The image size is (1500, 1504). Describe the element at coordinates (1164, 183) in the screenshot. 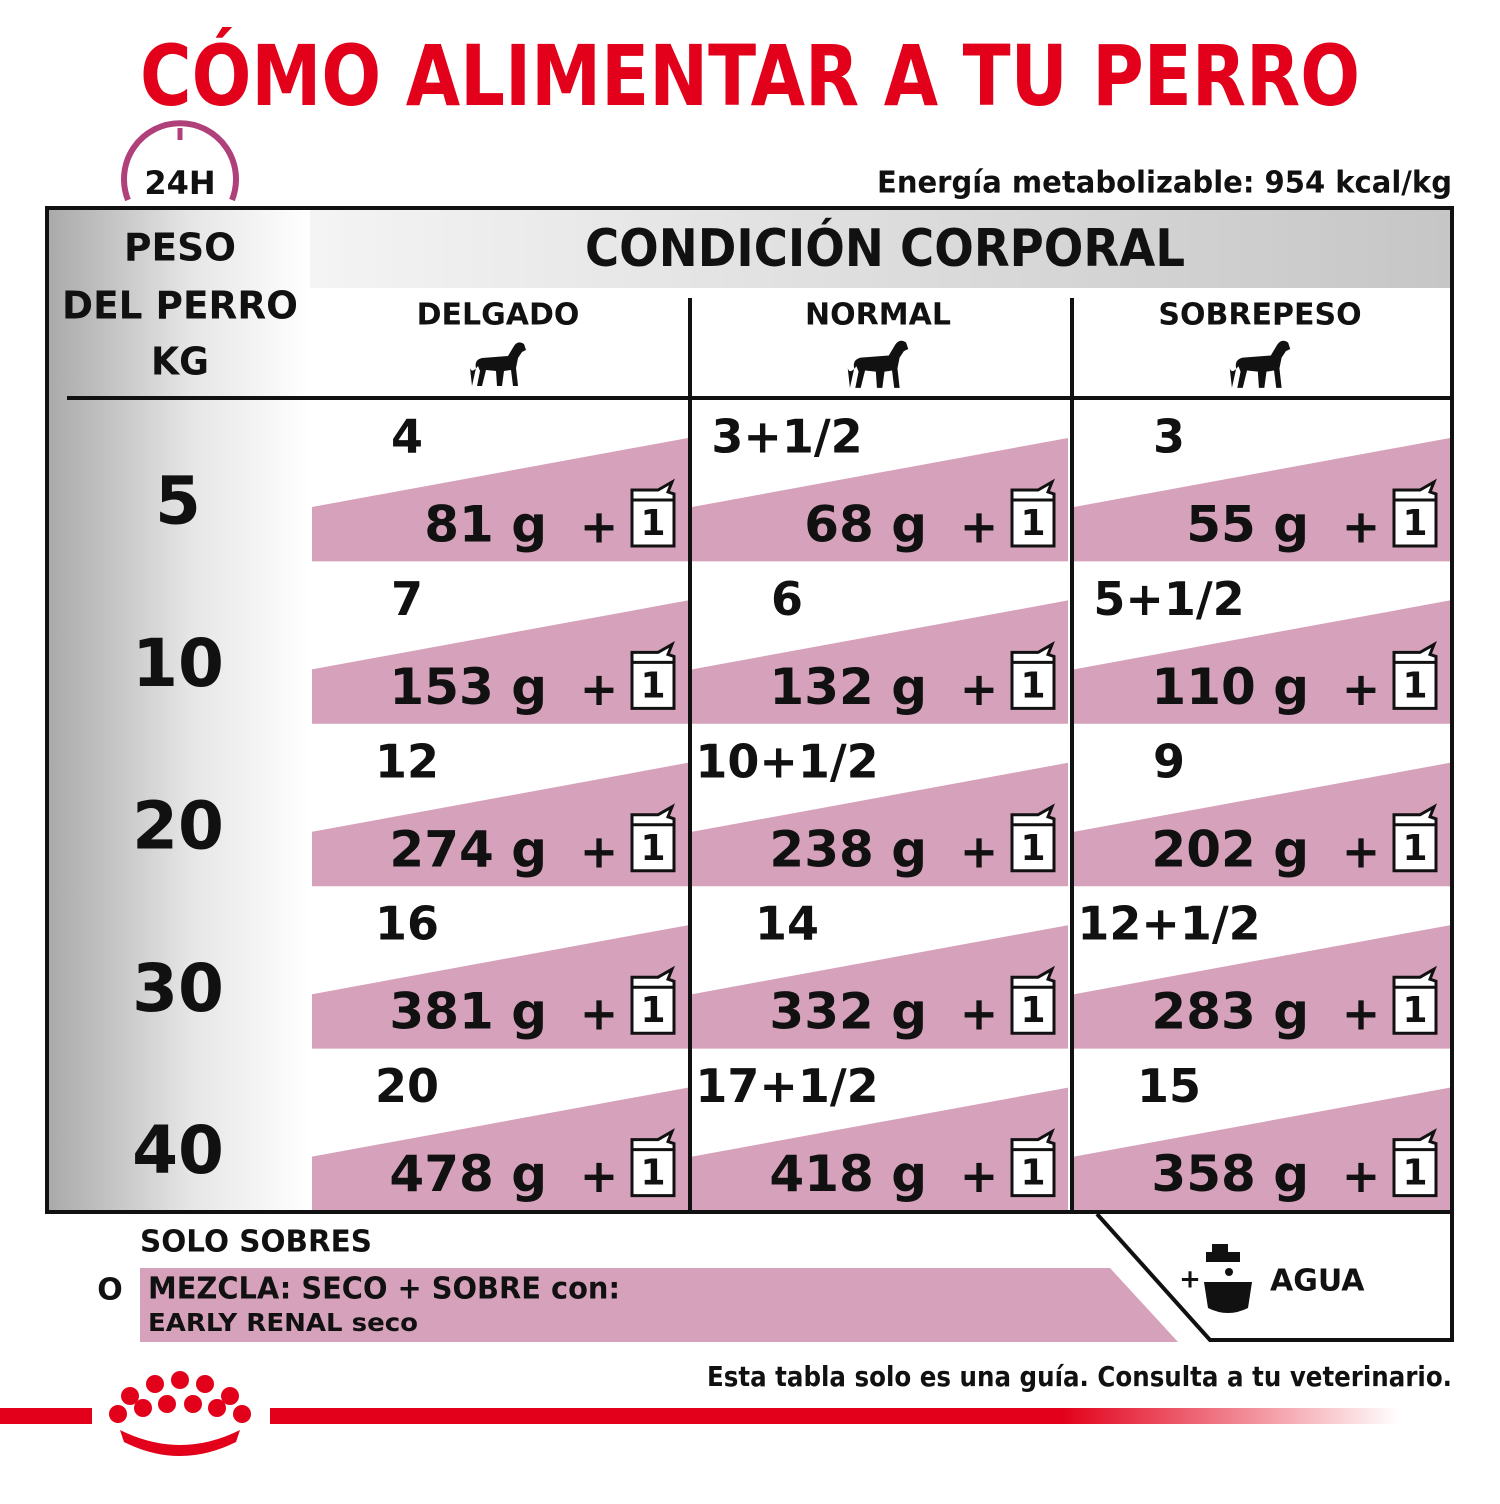

I see `energy: Energía metabolizable: 954 kcal/kg` at that location.